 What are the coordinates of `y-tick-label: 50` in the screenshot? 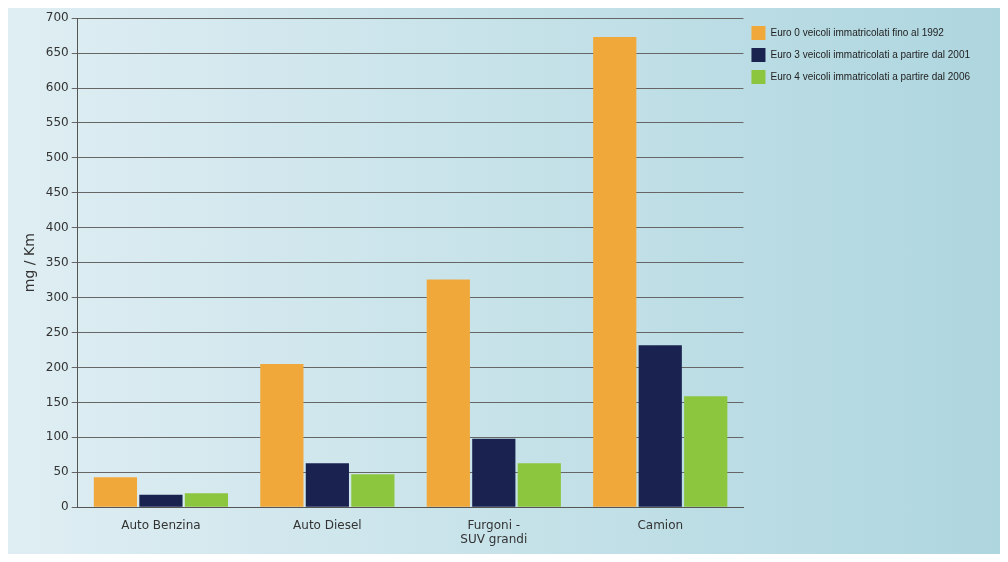 It's located at (61, 471).